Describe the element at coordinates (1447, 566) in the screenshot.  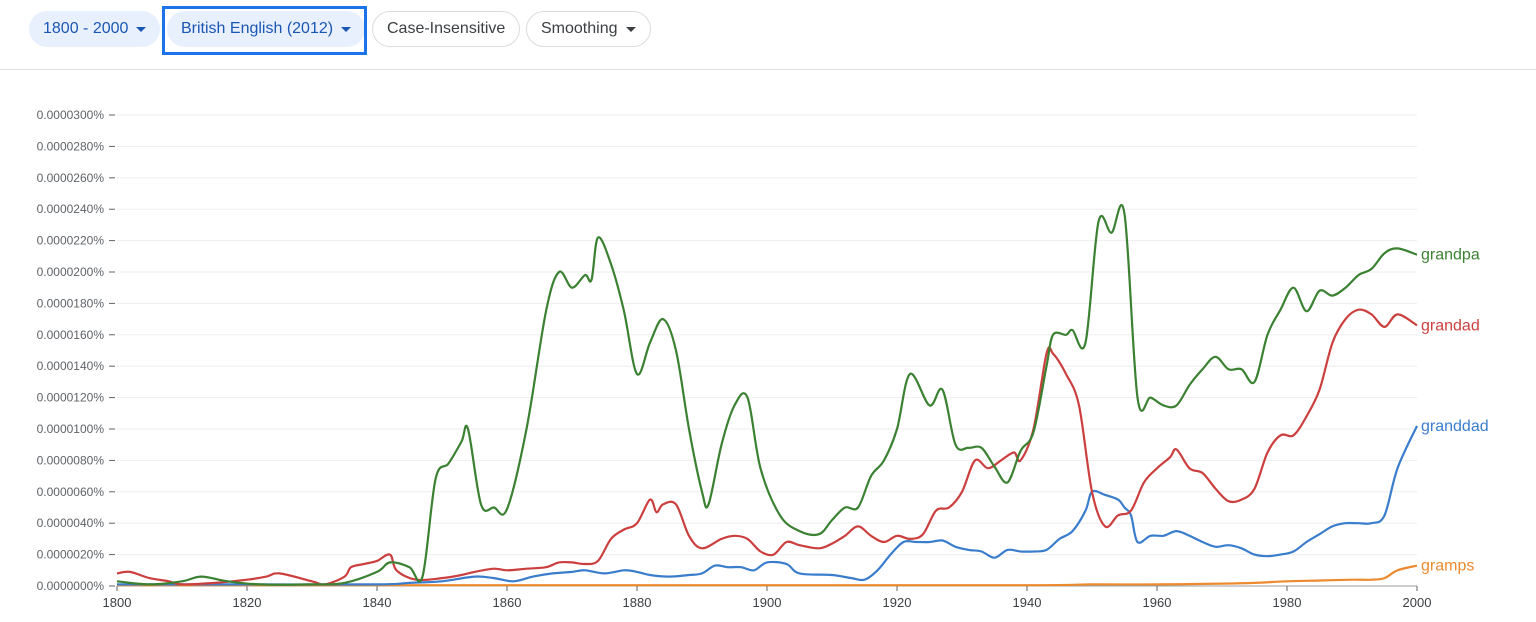
I see `series-label-gramps: gramps` at that location.